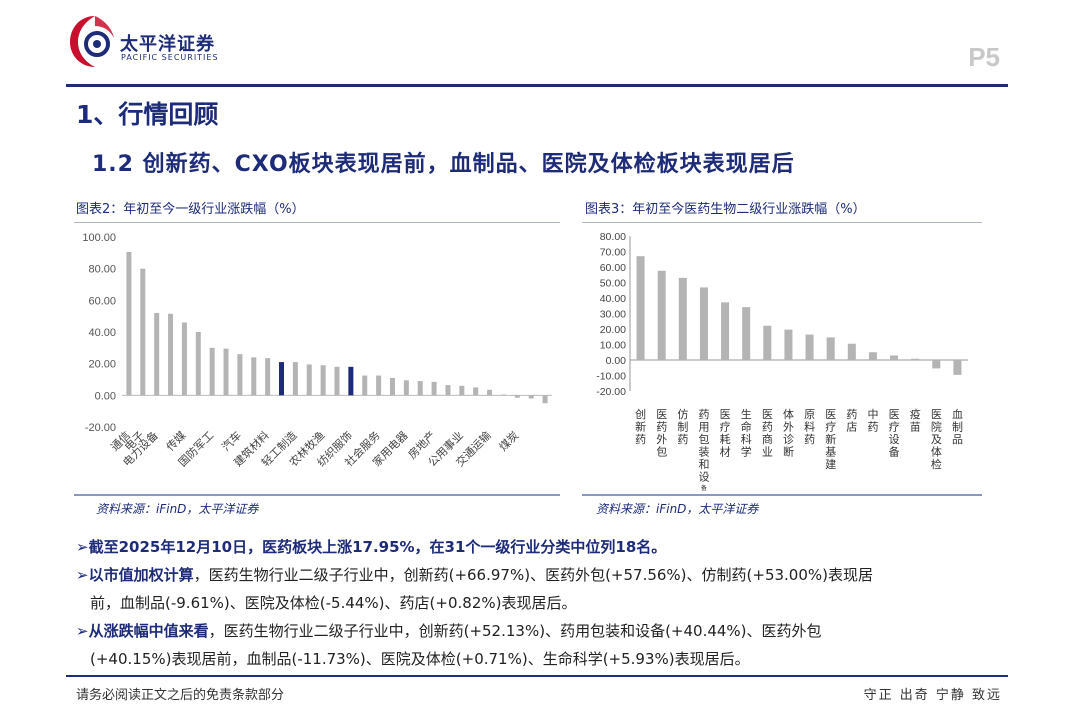  I want to click on section-title: 1、行情回顾, so click(147, 114).